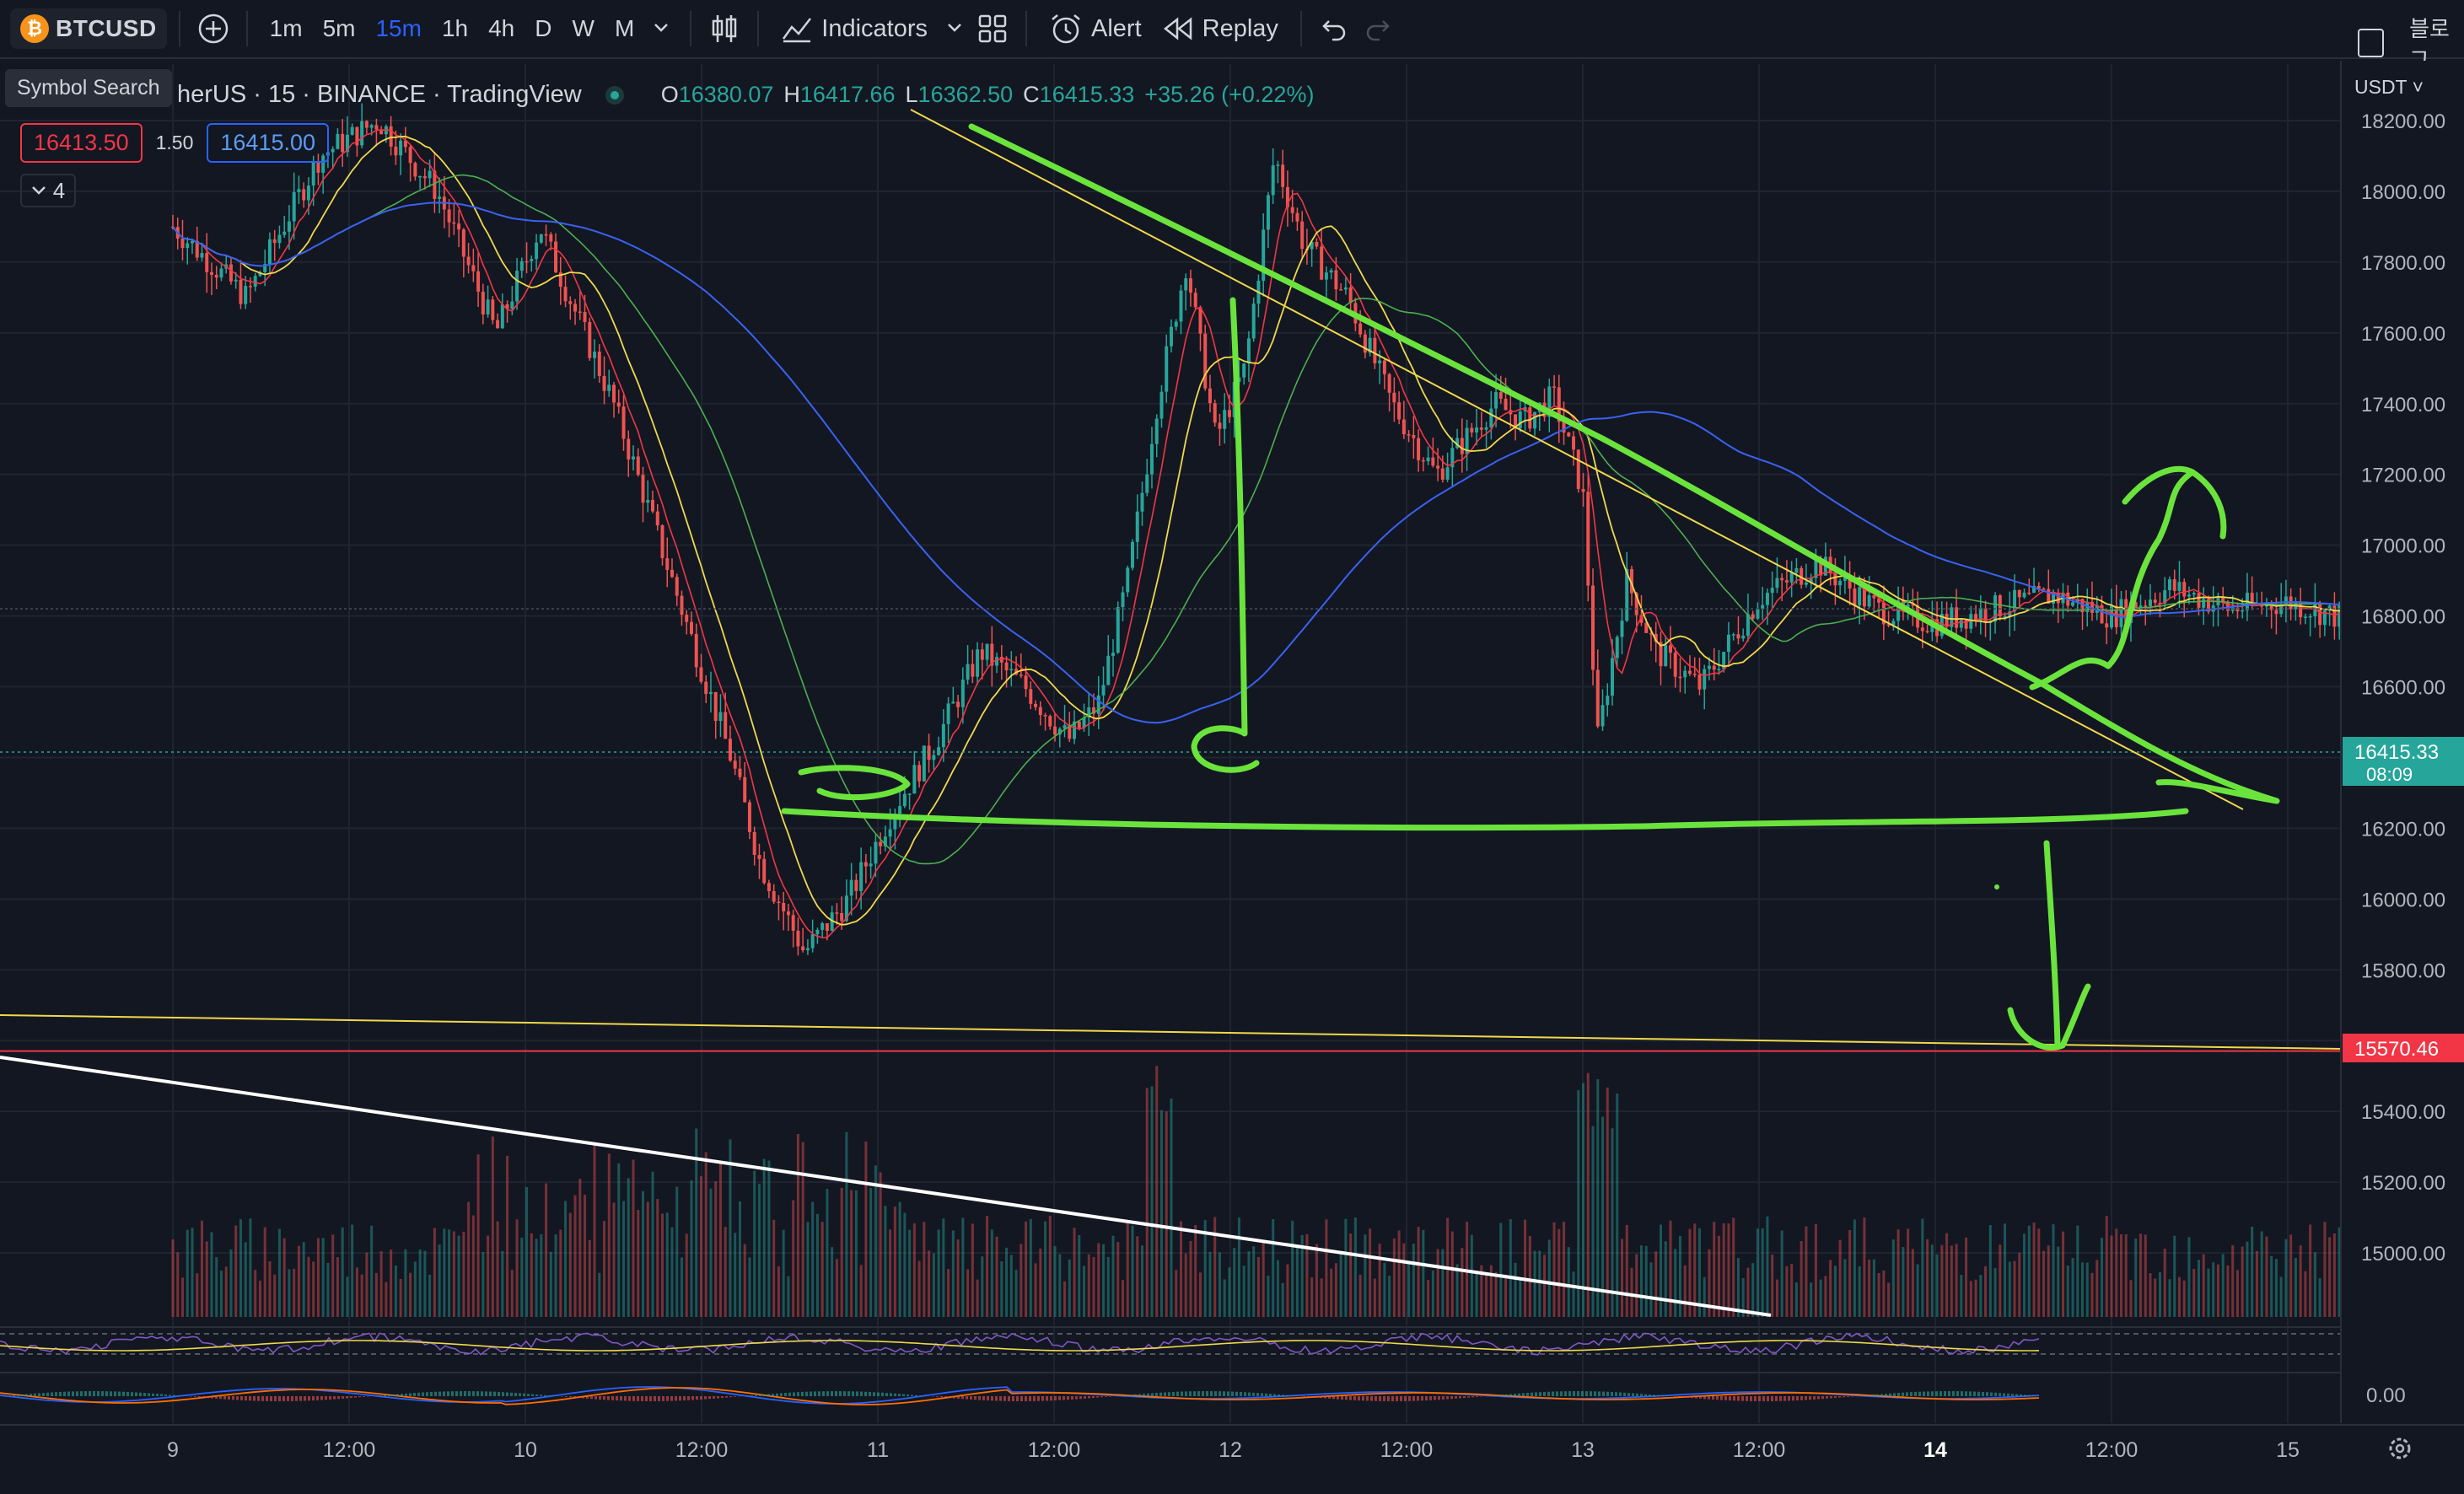  I want to click on alert-button: Alert, so click(1095, 29).